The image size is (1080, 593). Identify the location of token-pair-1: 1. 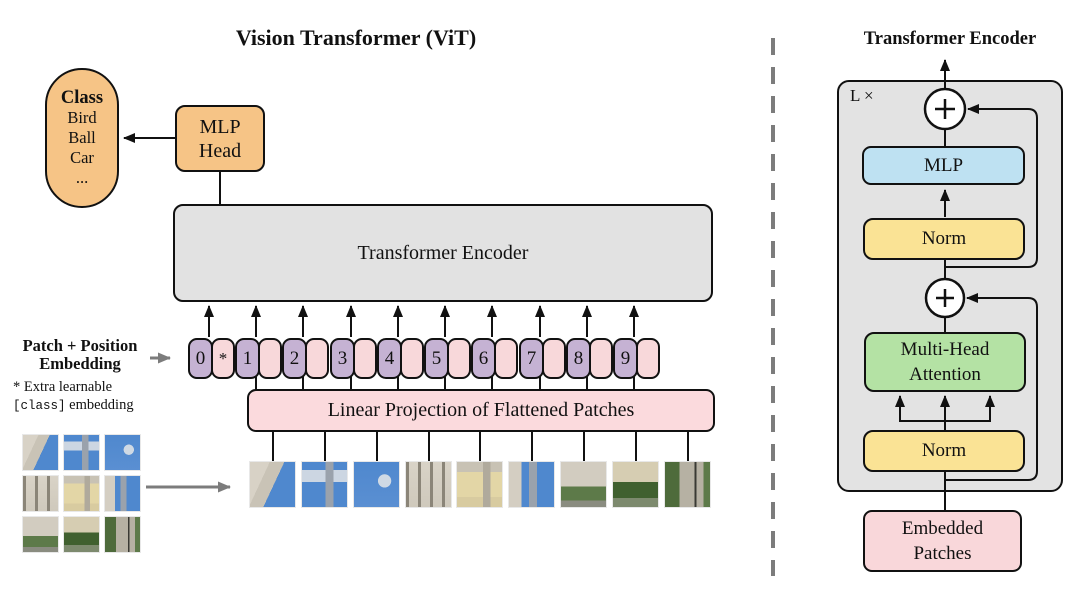
(258, 358).